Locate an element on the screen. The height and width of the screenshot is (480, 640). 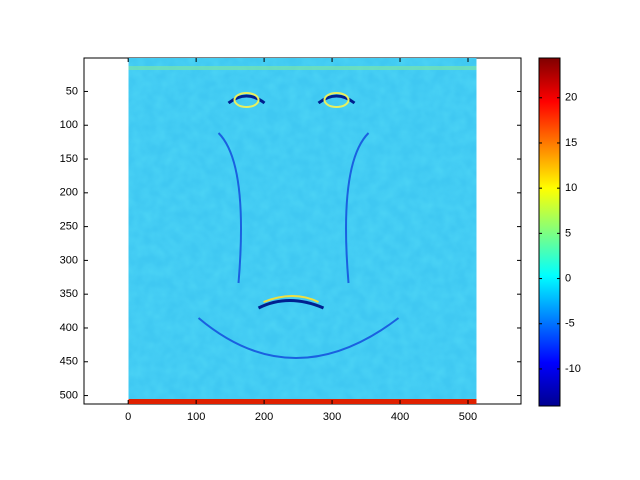
y-tick-label: 50 is located at coordinates (72, 91).